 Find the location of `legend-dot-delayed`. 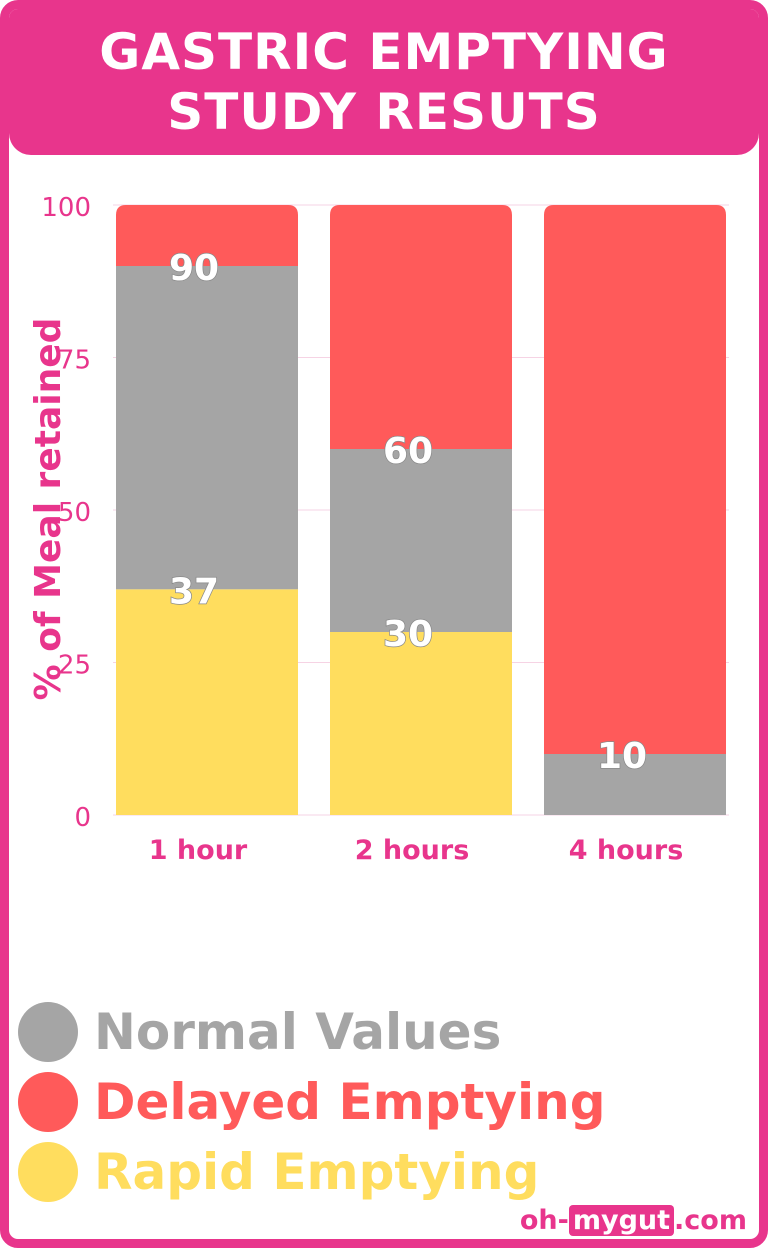

legend-dot-delayed is located at coordinates (48, 1102).